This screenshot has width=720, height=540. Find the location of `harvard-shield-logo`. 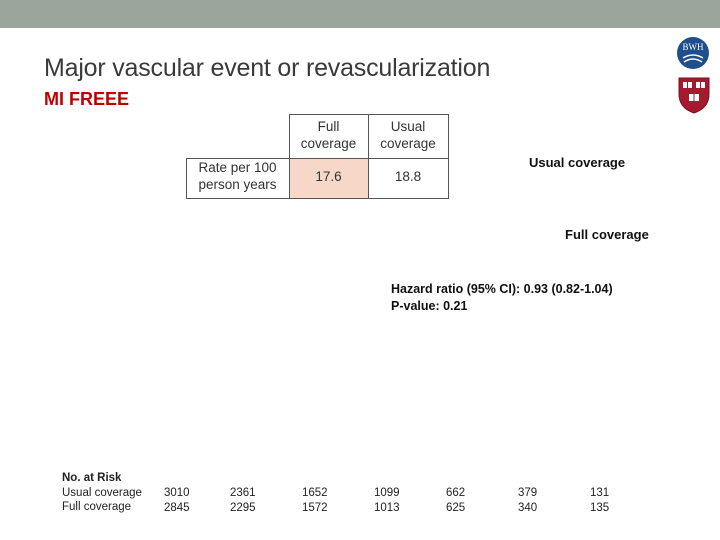

harvard-shield-logo is located at coordinates (694, 95).